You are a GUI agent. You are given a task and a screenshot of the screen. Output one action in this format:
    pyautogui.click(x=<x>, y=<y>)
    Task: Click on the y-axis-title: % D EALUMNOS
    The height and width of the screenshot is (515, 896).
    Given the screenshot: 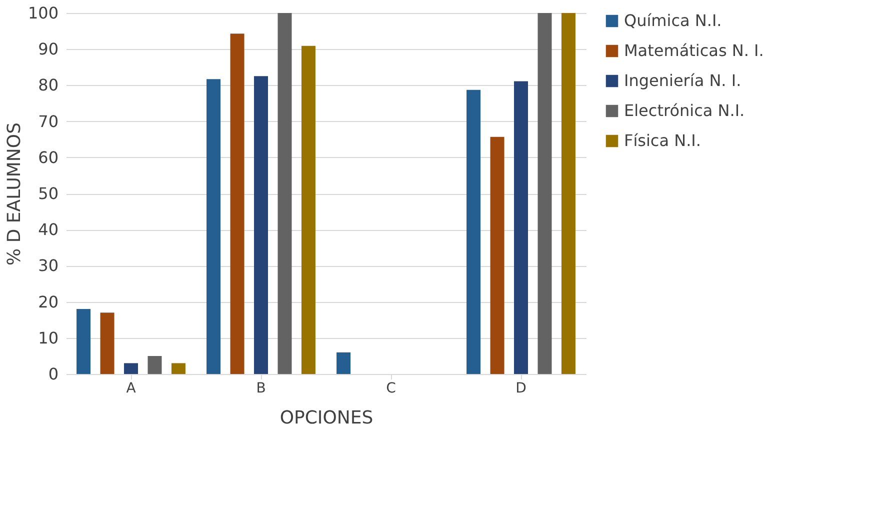 What is the action you would take?
    pyautogui.click(x=14, y=194)
    